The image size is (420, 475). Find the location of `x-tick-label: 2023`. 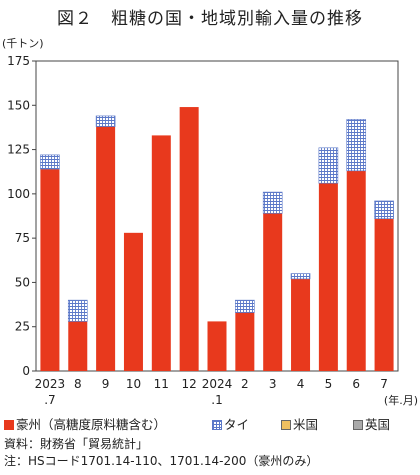

x-tick-label: 2023 is located at coordinates (50, 384).